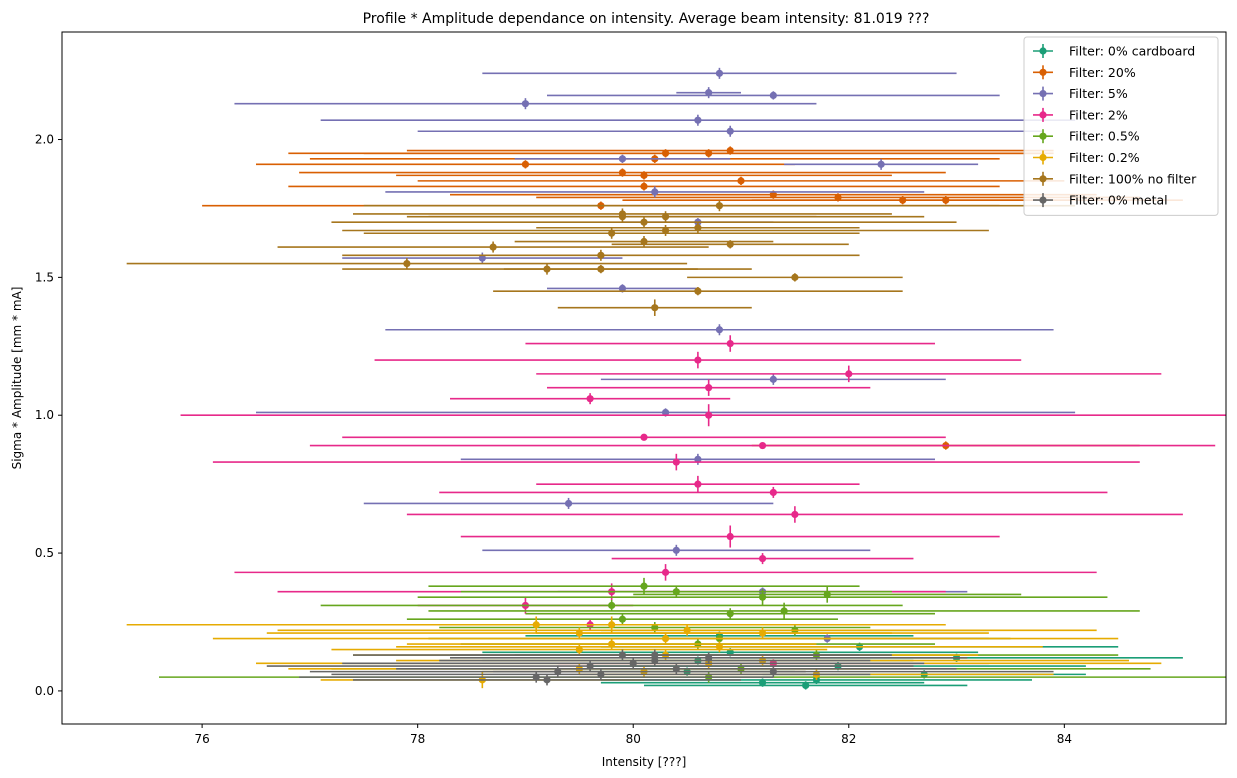 The height and width of the screenshot is (778, 1237). I want to click on legend-label: Filter: 0% cardboard, so click(1132, 51).